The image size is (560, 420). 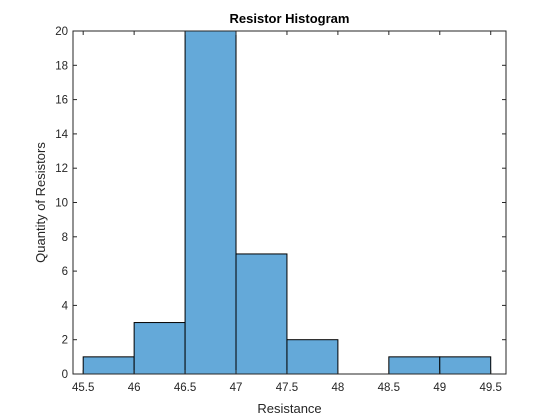 I want to click on x-tick-label: 47, so click(x=236, y=388).